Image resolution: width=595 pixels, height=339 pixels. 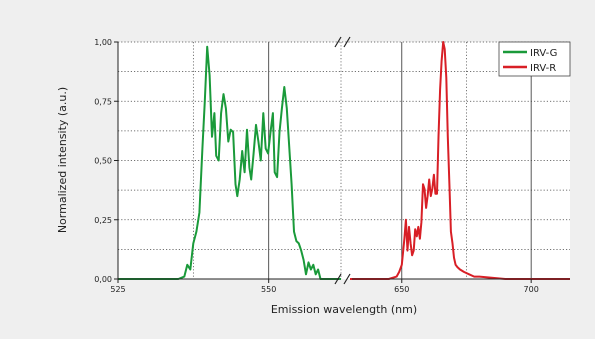 I want to click on x-tick-label: 650, so click(x=401, y=289).